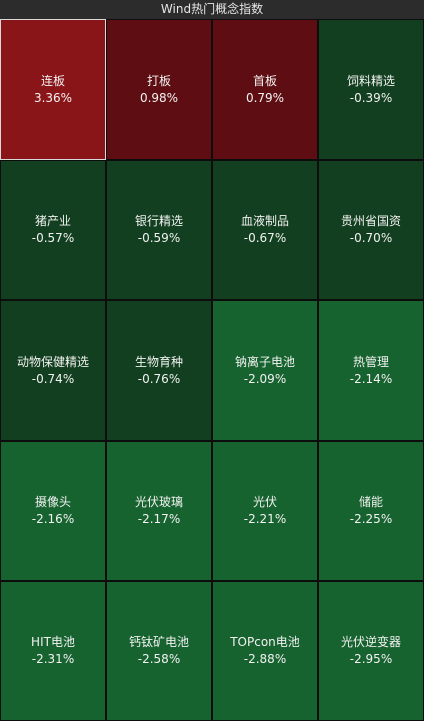 The width and height of the screenshot is (424, 721). Describe the element at coordinates (265, 378) in the screenshot. I see `concept-change: -2.09%` at that location.